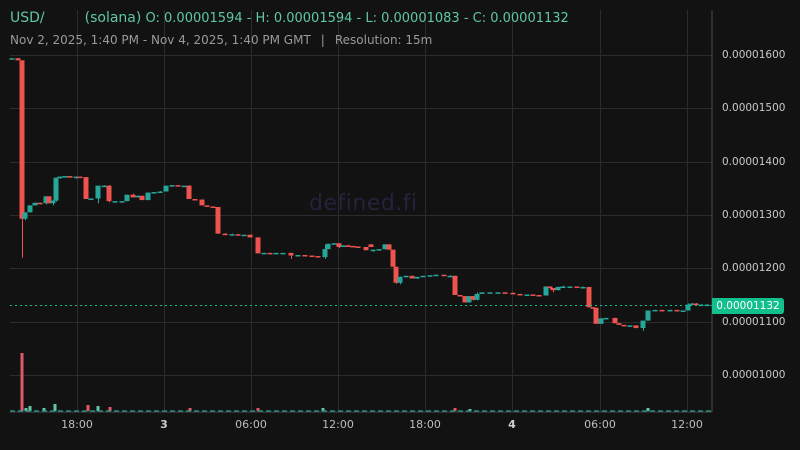  I want to click on price-tick-label: 0.00001500, so click(754, 107).